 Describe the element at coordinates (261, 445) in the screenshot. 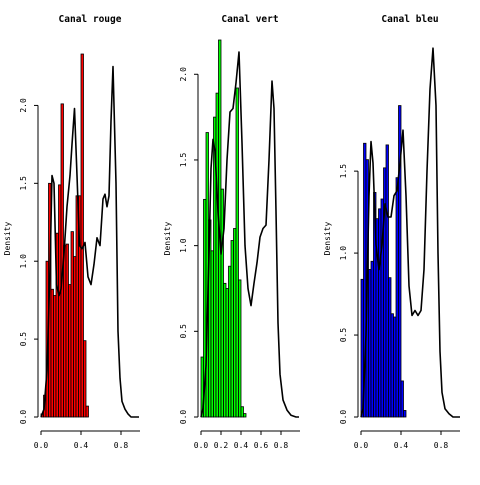

I see `x-tick-label: 0.6` at that location.